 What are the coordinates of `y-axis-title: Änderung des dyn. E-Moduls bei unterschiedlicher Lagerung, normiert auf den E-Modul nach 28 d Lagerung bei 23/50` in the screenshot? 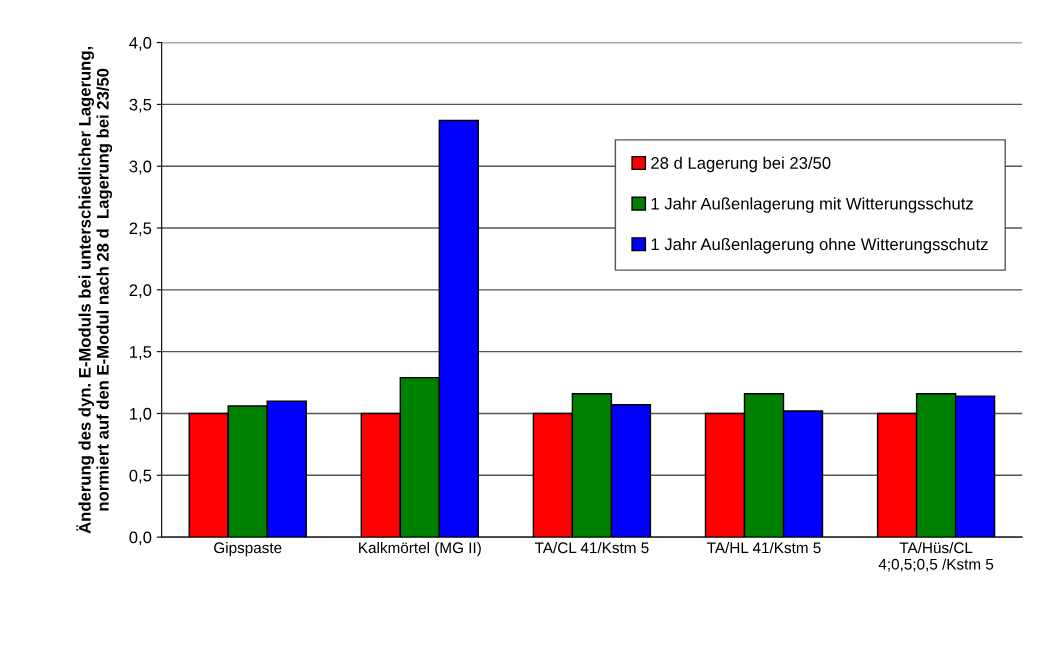 It's located at (94, 290).